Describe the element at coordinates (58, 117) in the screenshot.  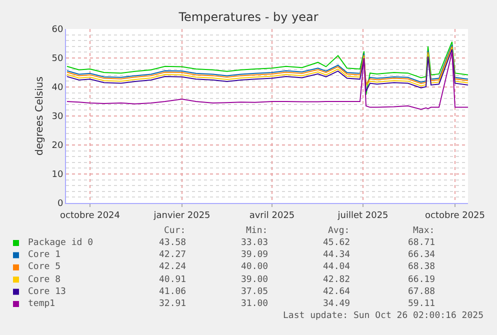
I see `y-tick-label: 30` at that location.